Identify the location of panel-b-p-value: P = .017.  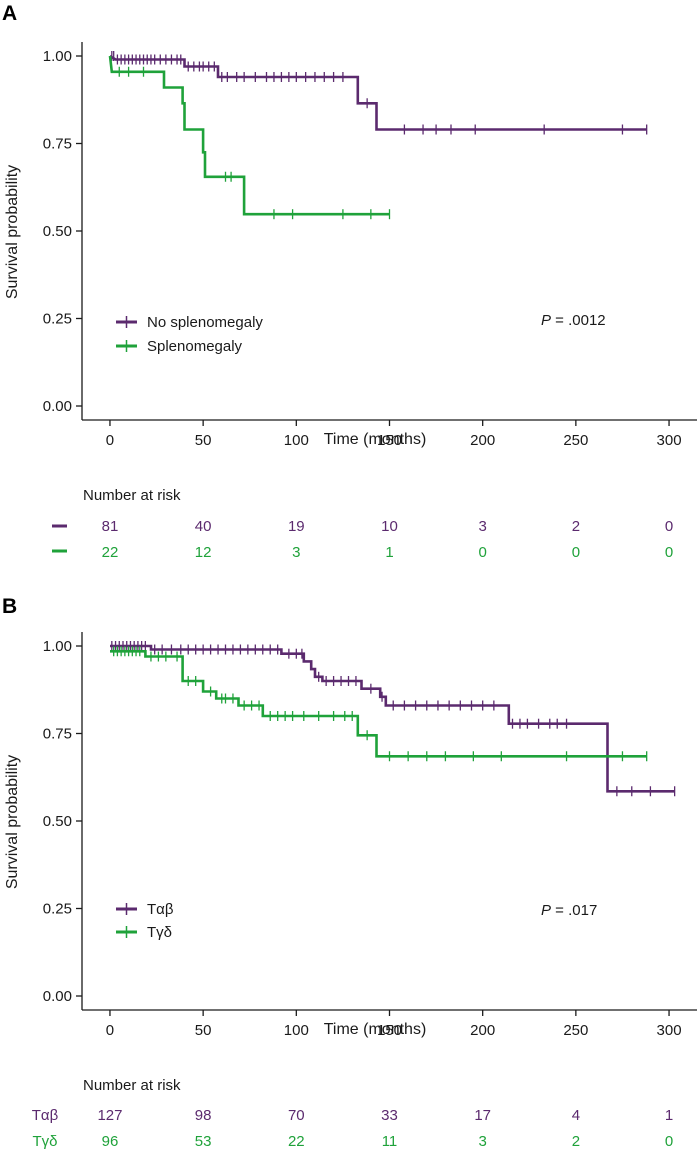
(569, 910).